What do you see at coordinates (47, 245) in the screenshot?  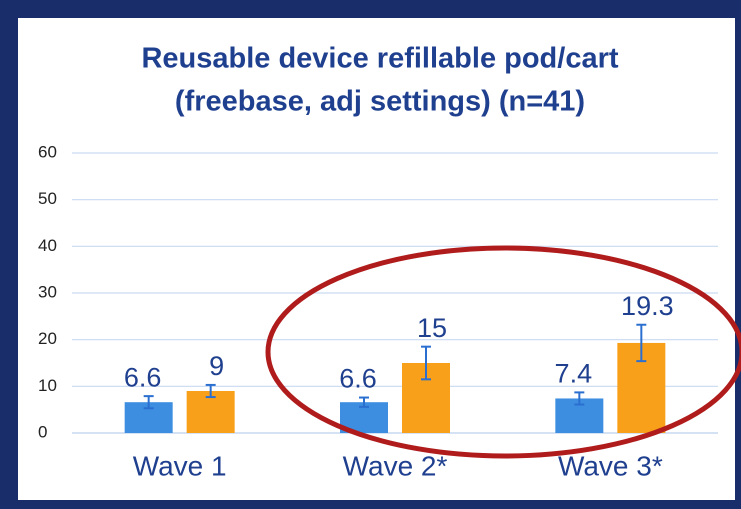 I see `y-tick-label: 40` at bounding box center [47, 245].